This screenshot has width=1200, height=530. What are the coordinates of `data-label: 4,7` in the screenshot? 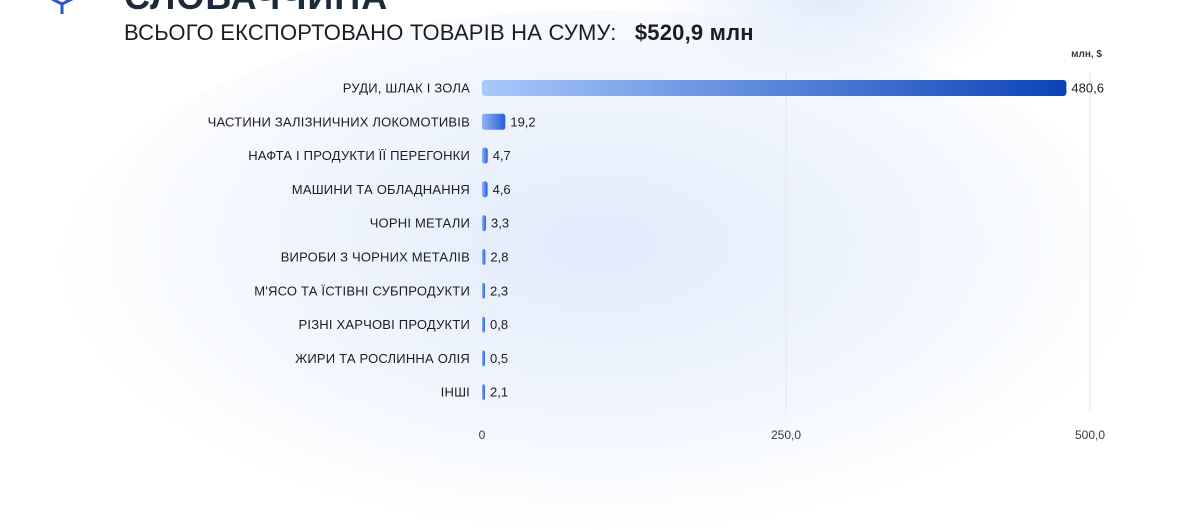 It's located at (502, 155).